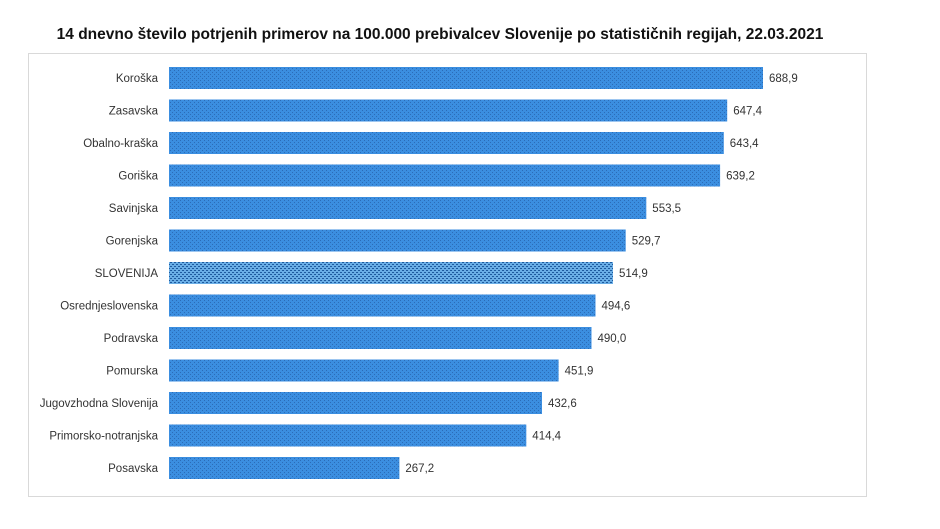  I want to click on bar-goriska, so click(445, 175).